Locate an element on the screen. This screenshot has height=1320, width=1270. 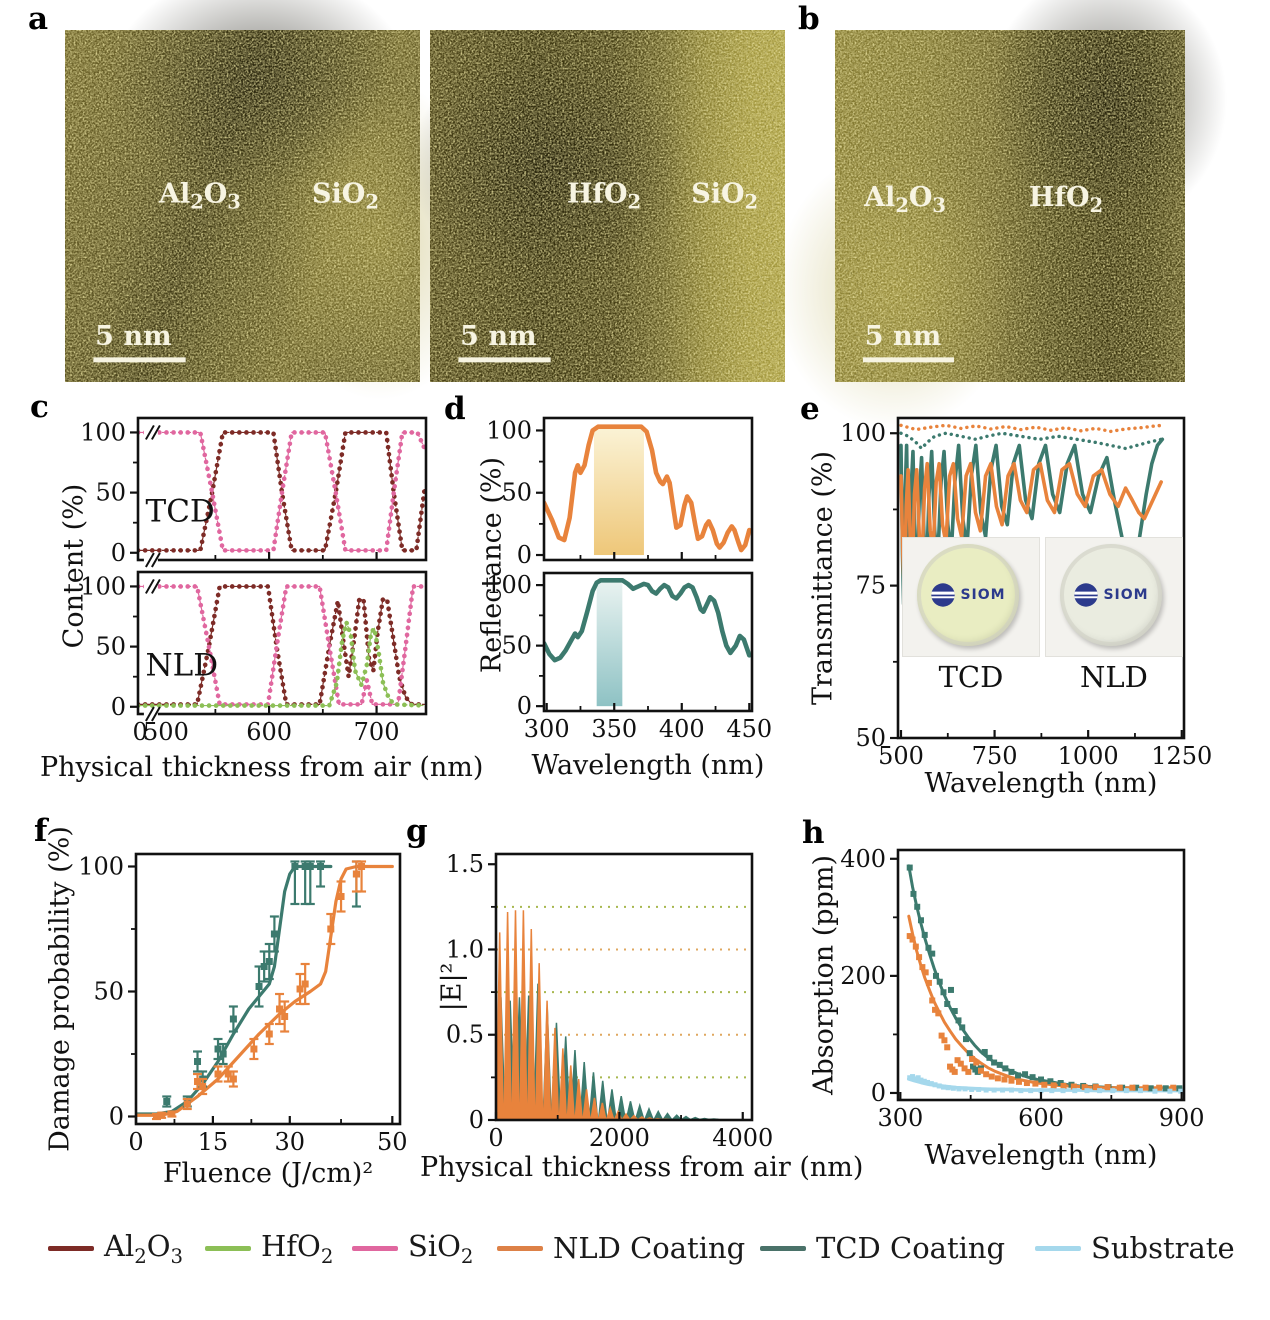
chart-absorption: 300 600 900 0 200 400 is located at coordinates (1022, 988).